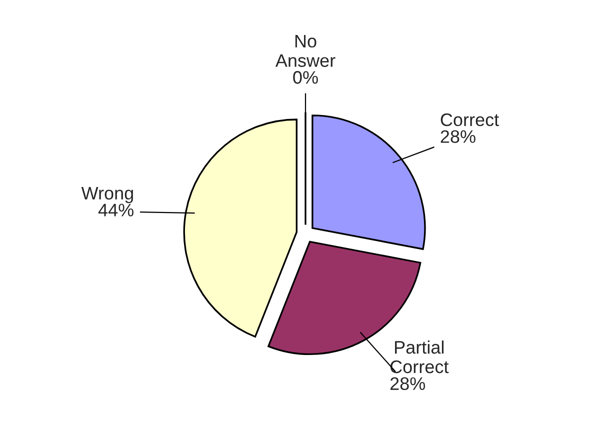  I want to click on data-label: 44%, so click(116, 210).